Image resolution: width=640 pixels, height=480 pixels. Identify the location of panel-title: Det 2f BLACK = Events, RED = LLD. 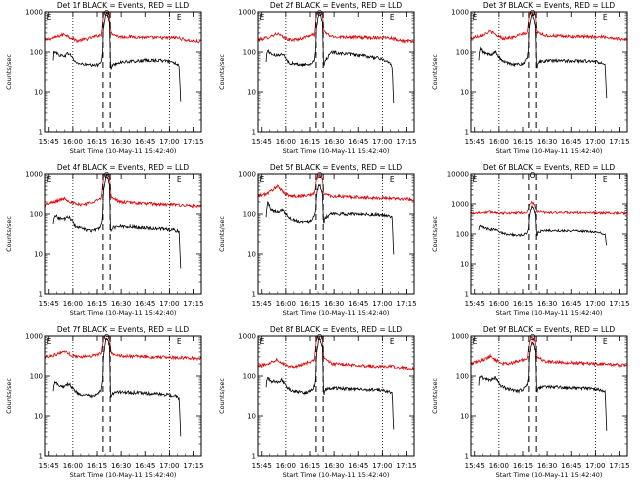
(336, 5).